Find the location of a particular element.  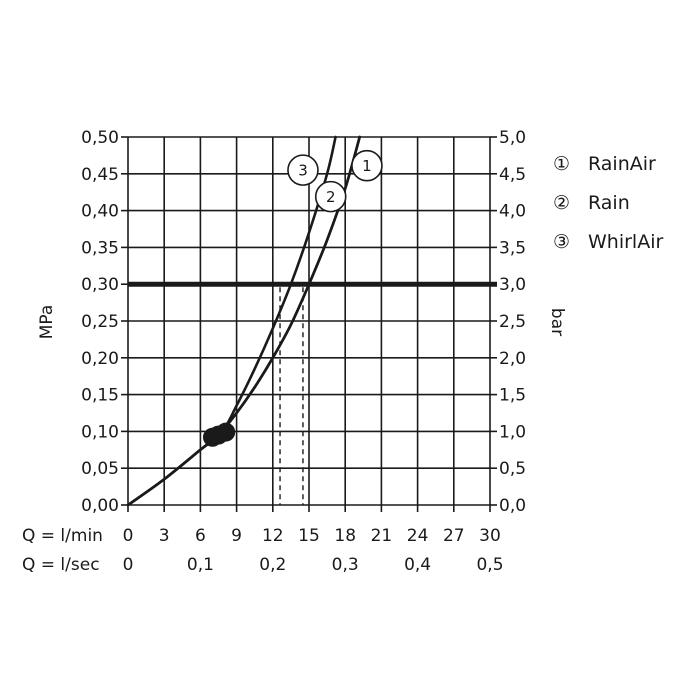

y-left-tick-label: 0,00 is located at coordinates (100, 506).